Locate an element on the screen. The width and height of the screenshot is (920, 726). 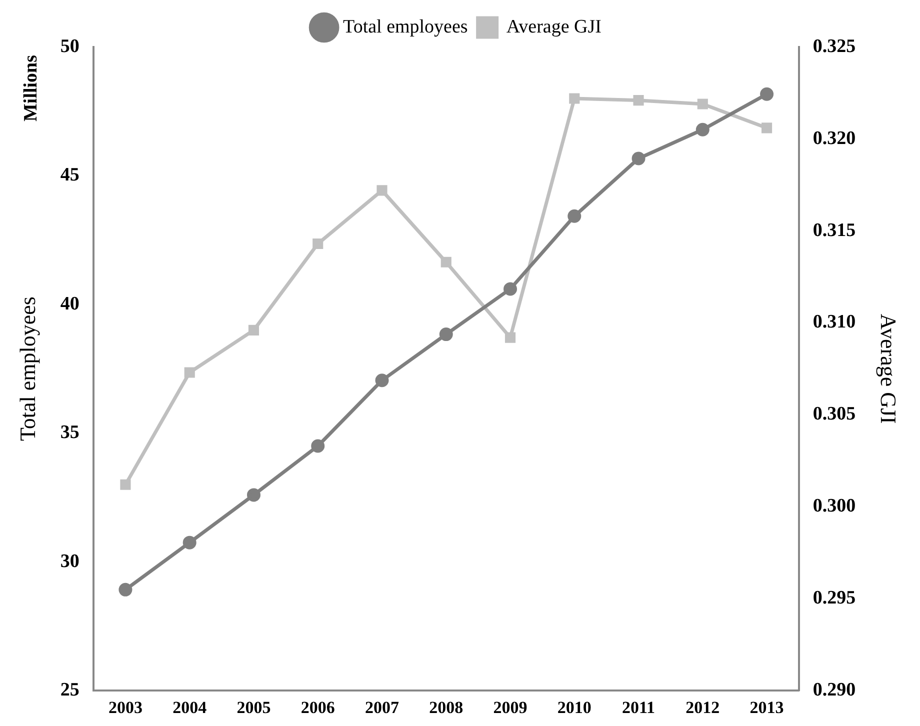
y2-tick-label: 0.320 is located at coordinates (834, 138).